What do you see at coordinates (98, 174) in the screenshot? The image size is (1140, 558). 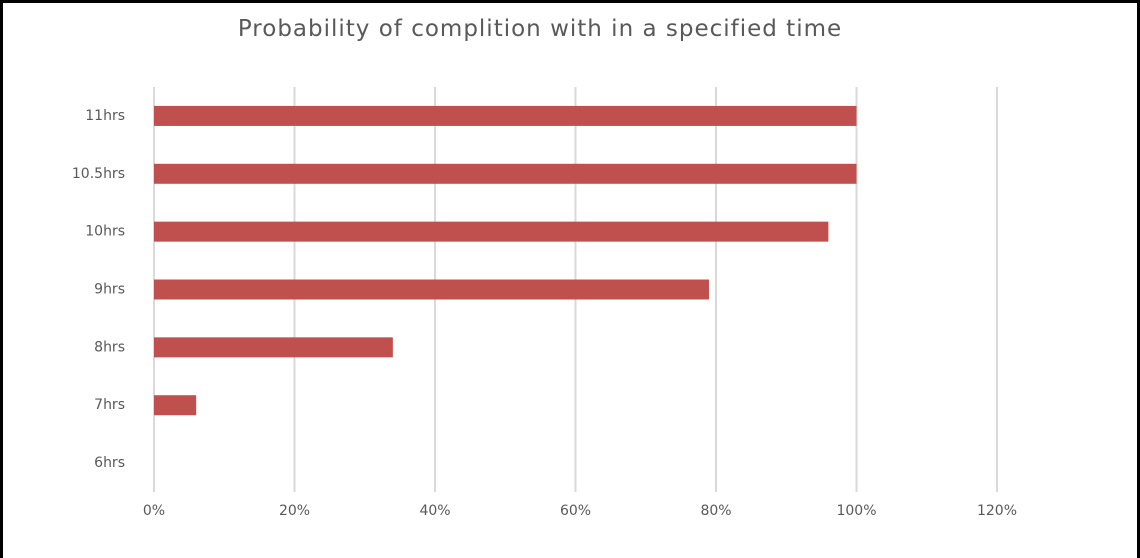 I see `y-tick-label: 10.5hrs` at bounding box center [98, 174].